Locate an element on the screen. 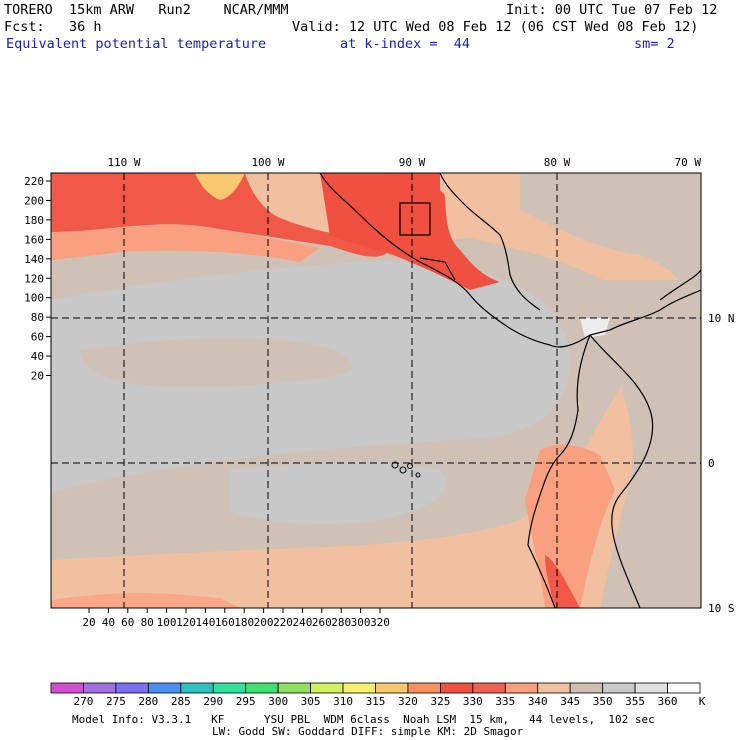 The width and height of the screenshot is (740, 740). country-borders is located at coordinates (427, 241).